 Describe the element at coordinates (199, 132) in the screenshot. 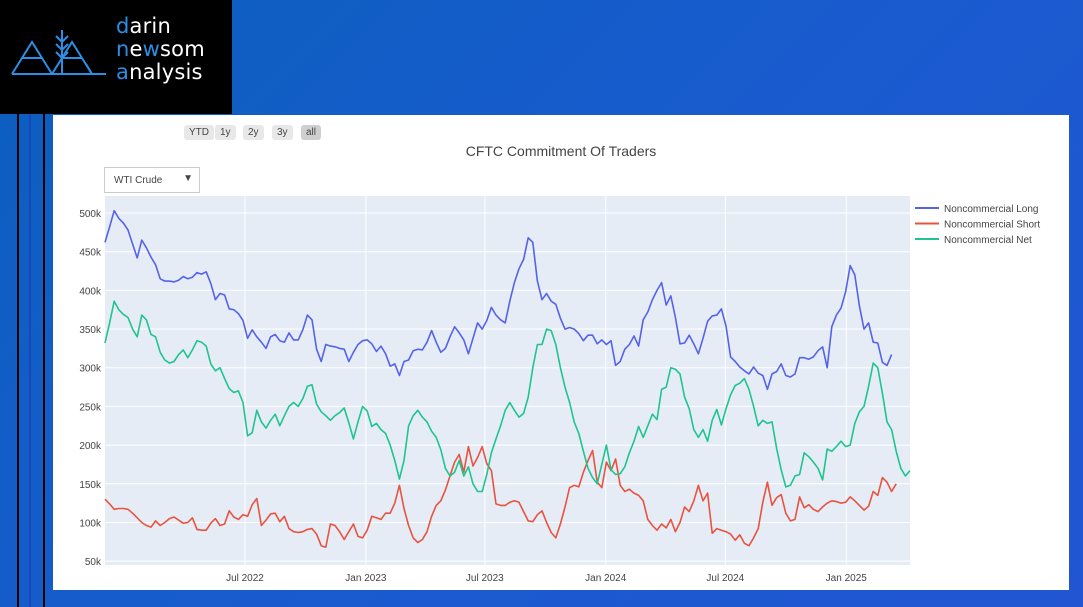

I see `range-ytd-button: YTD` at that location.